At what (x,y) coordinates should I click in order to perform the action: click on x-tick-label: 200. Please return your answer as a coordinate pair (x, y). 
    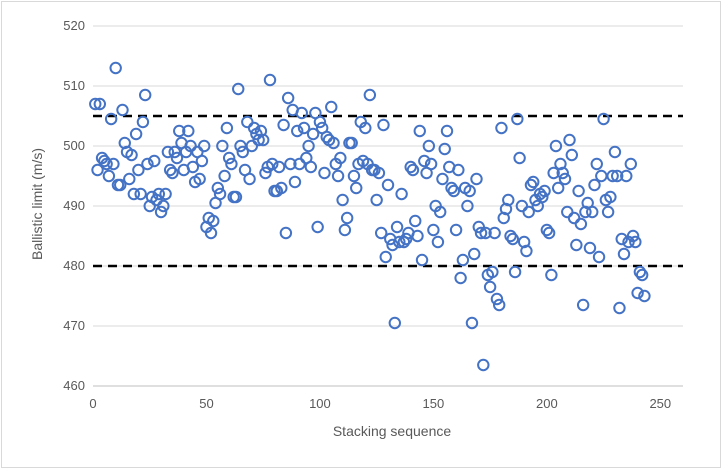
    Looking at the image, I should click on (547, 403).